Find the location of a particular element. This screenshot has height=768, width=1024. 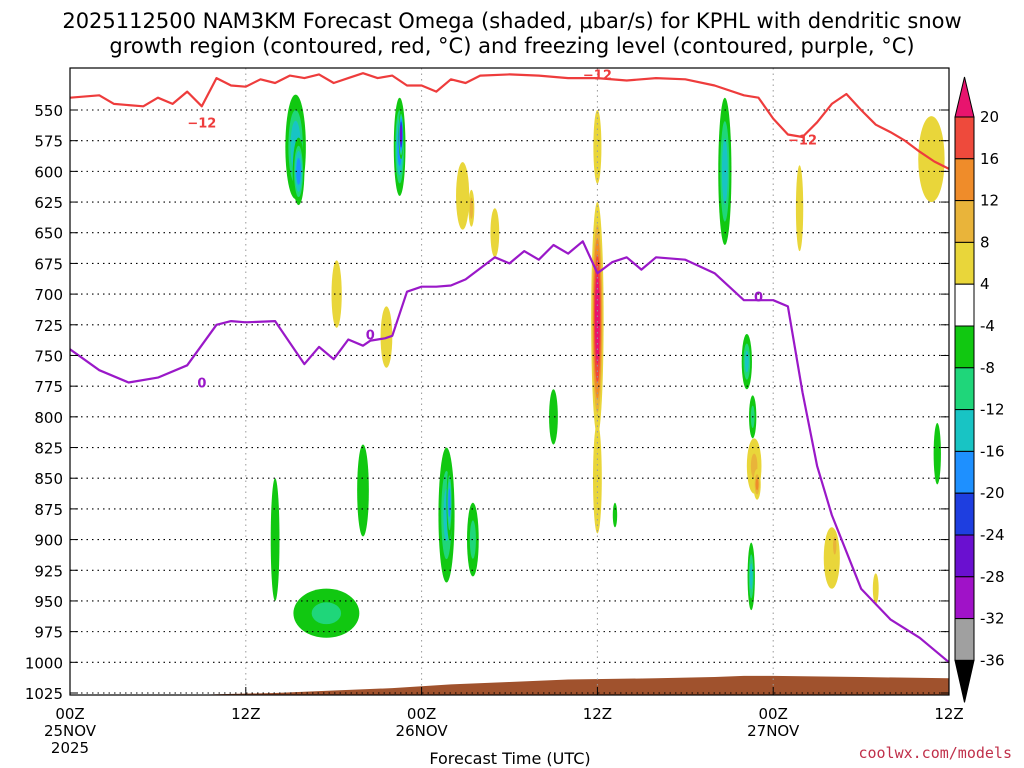

dgz-contour-label-0: −12 is located at coordinates (201, 123).